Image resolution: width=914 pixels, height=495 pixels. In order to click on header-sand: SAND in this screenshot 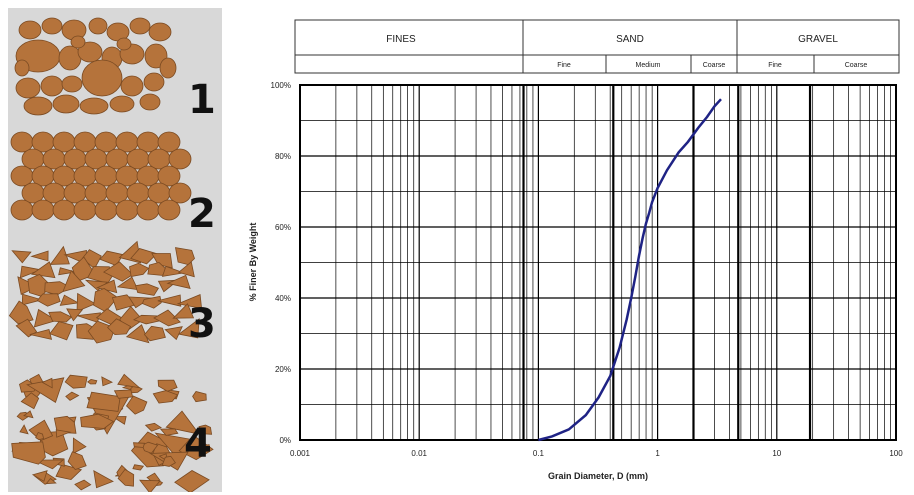, I will do `click(630, 39)`.